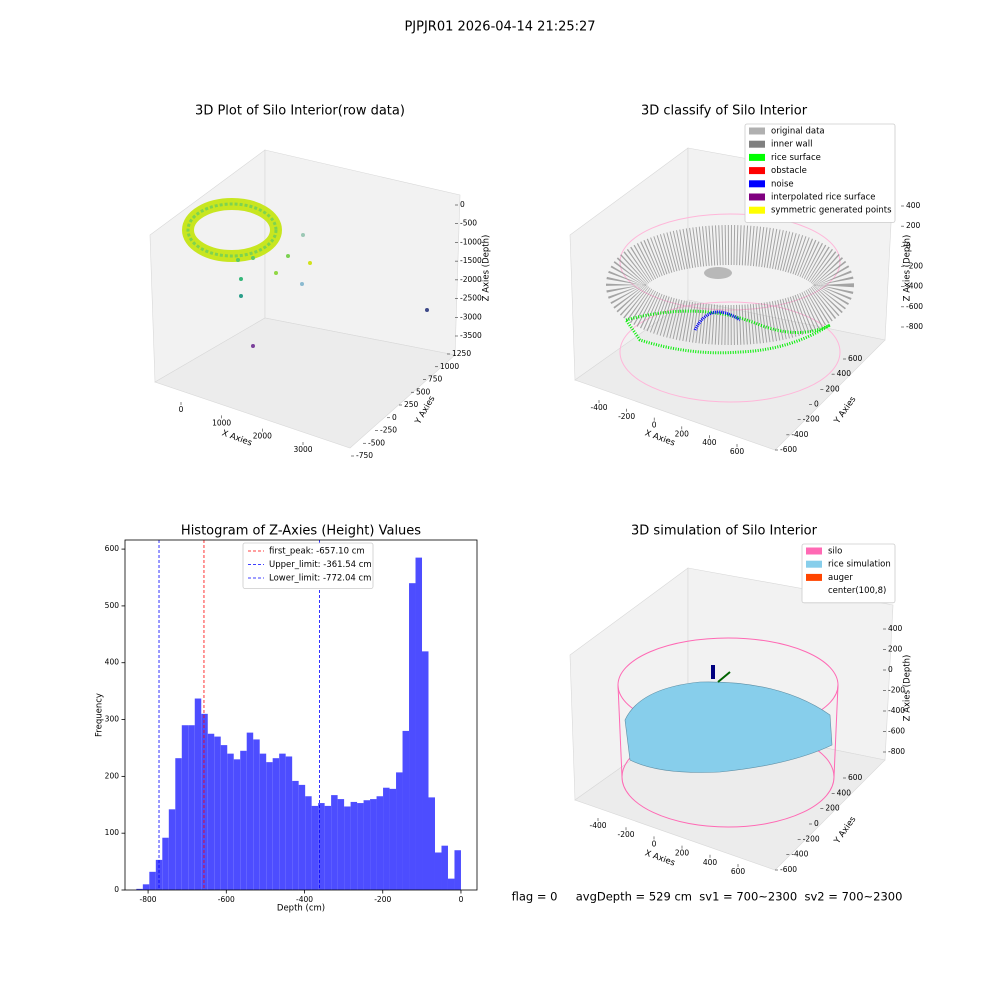 The width and height of the screenshot is (1000, 1000). What do you see at coordinates (730, 262) in the screenshot?
I see `silo-top` at bounding box center [730, 262].